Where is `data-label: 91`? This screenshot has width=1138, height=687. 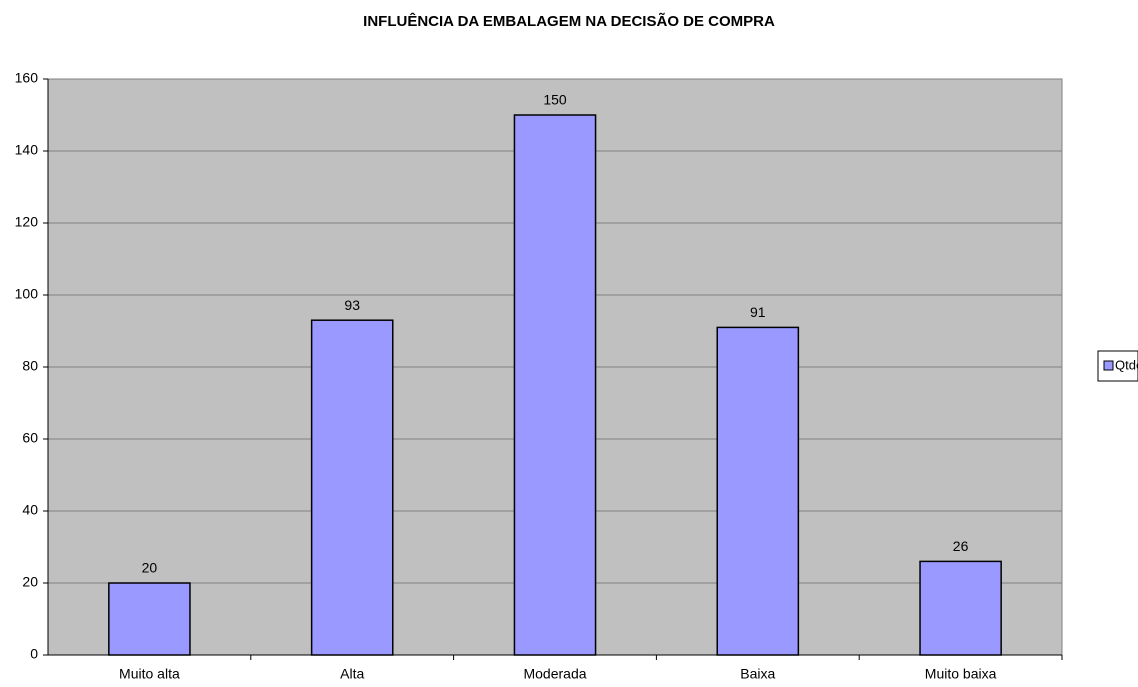 data-label: 91 is located at coordinates (758, 312).